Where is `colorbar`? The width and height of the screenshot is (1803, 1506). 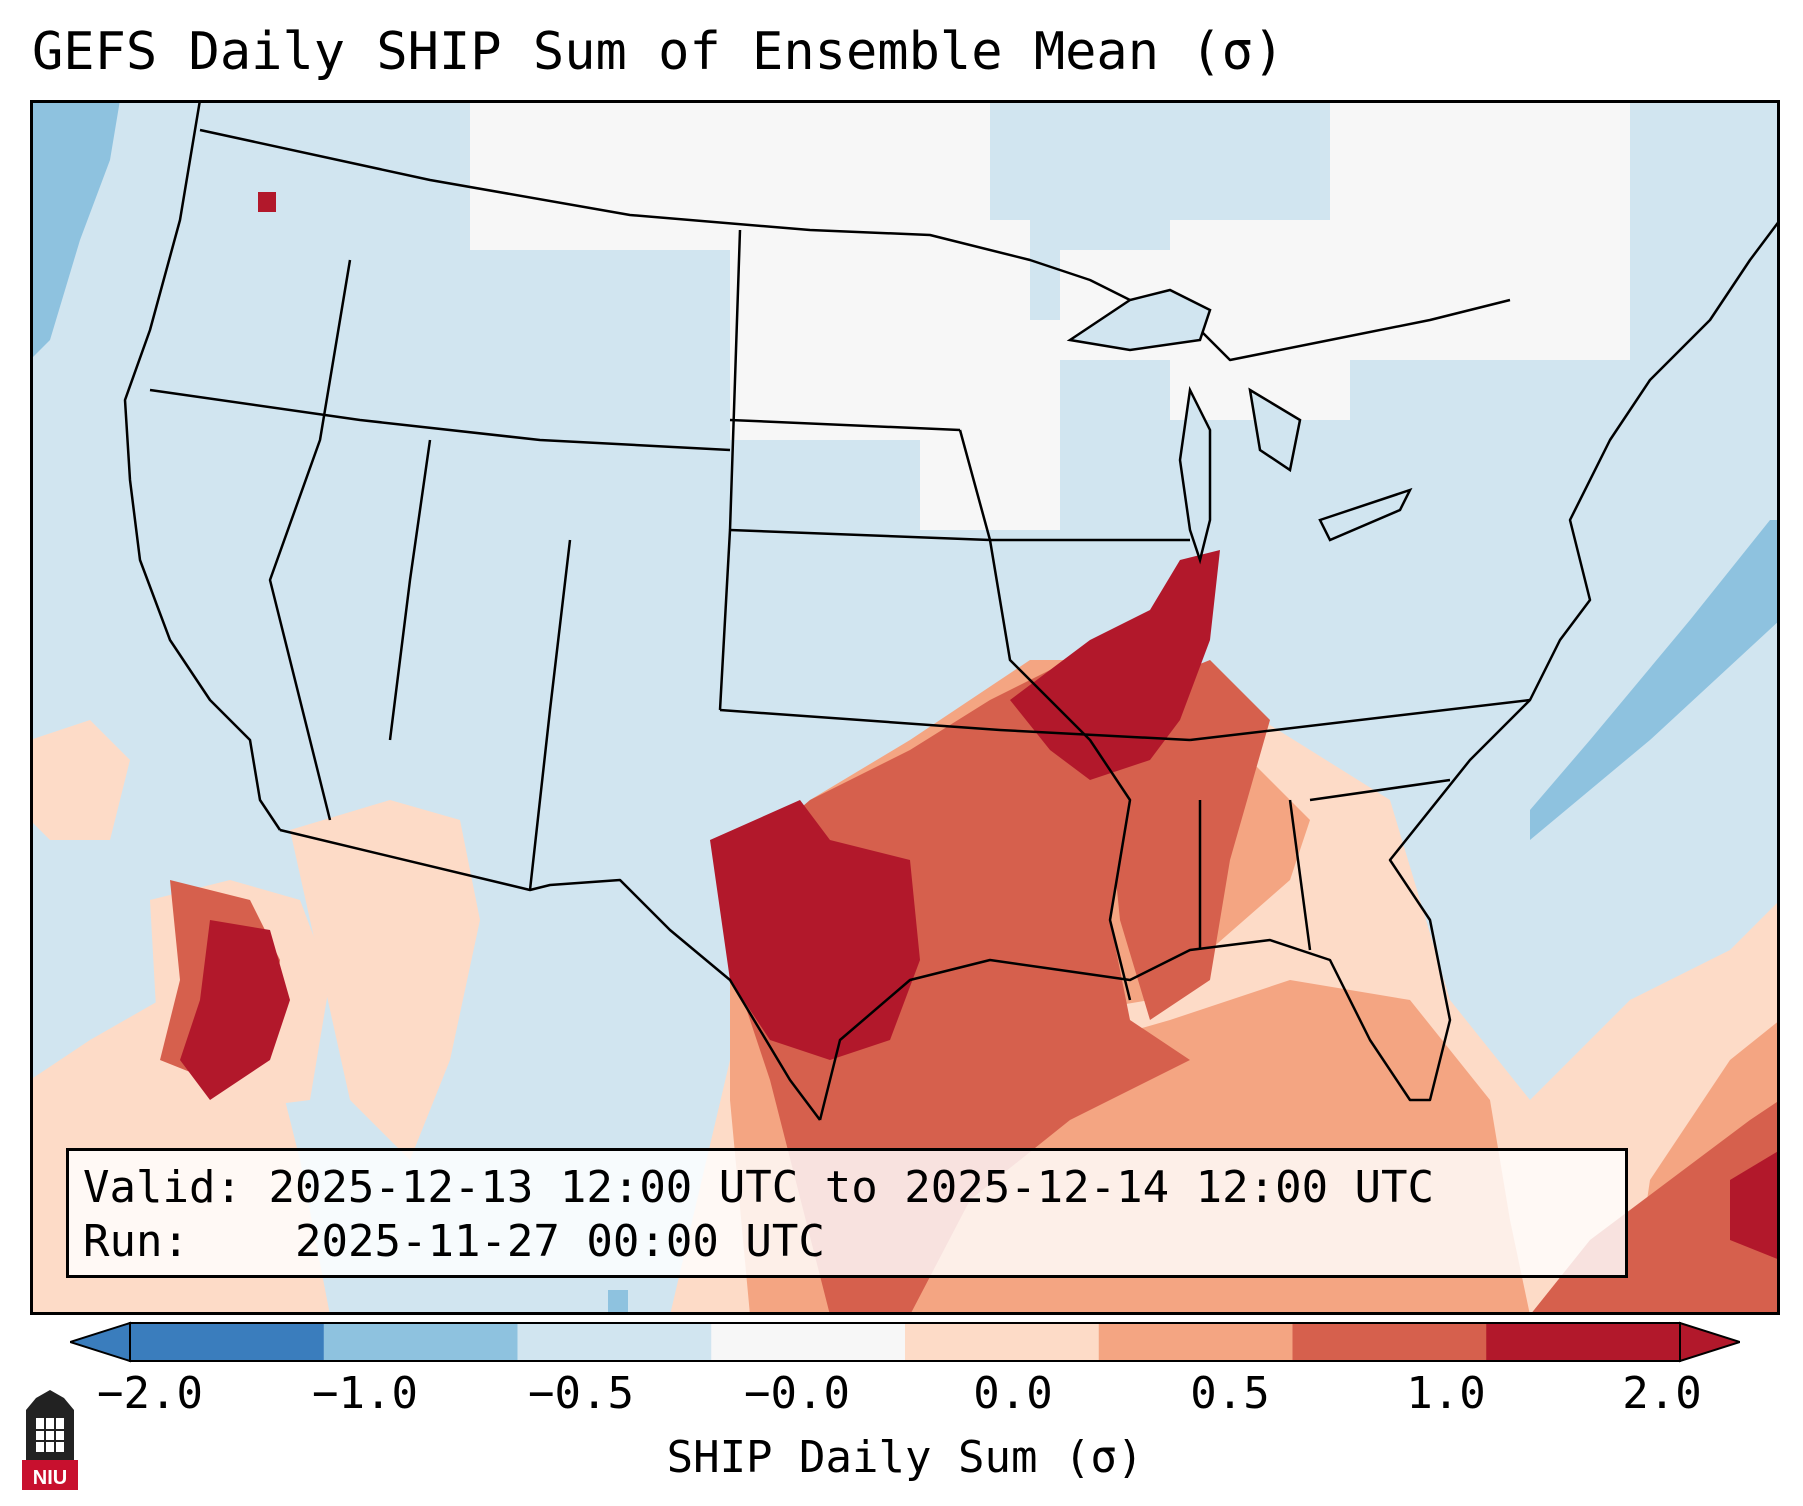 colorbar is located at coordinates (905, 1342).